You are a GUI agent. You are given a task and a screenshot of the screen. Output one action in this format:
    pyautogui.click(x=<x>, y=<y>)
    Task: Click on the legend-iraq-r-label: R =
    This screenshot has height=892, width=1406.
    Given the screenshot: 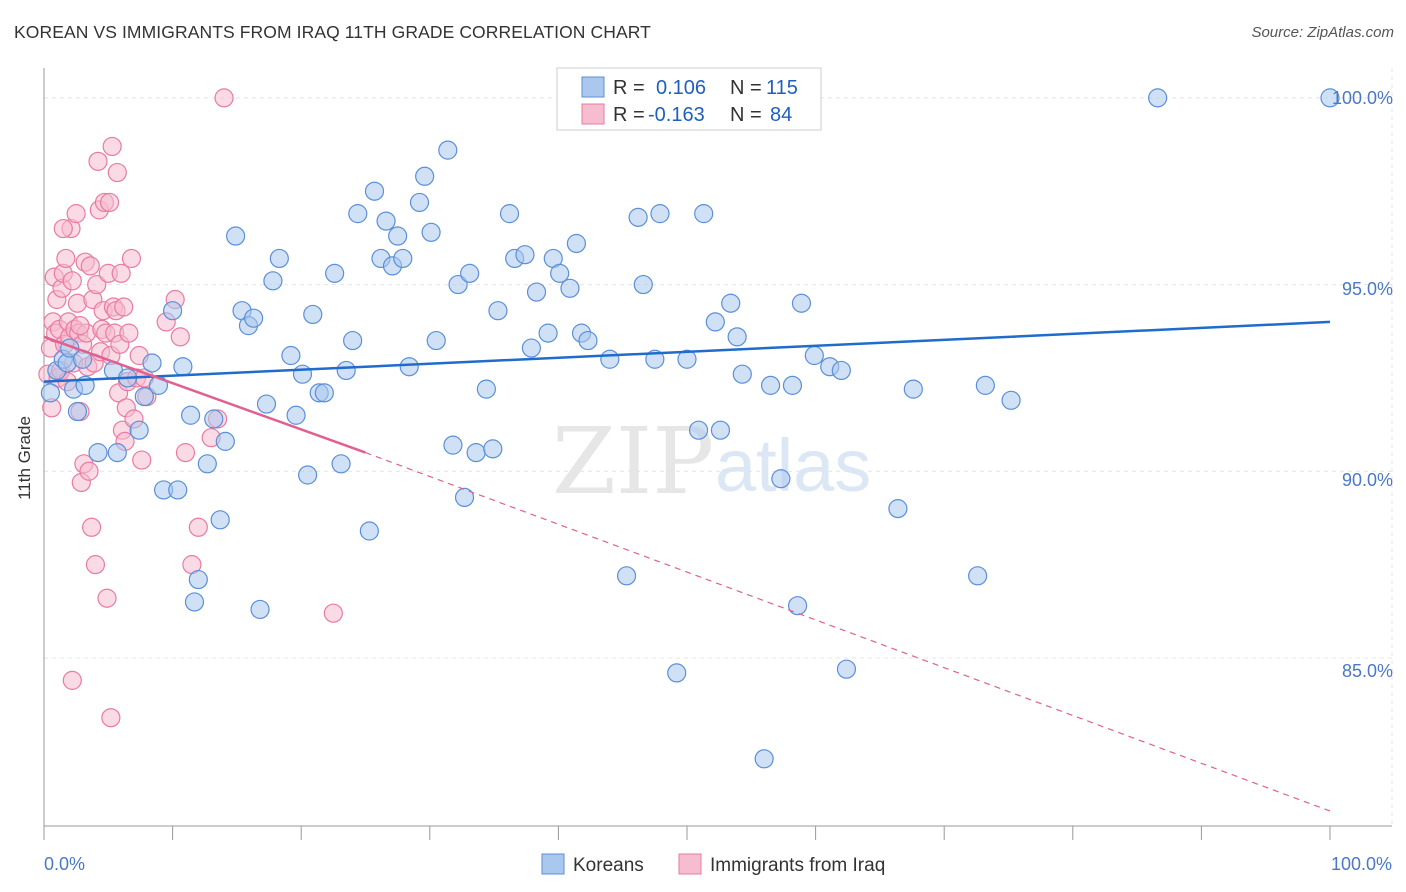 What is the action you would take?
    pyautogui.click(x=629, y=115)
    